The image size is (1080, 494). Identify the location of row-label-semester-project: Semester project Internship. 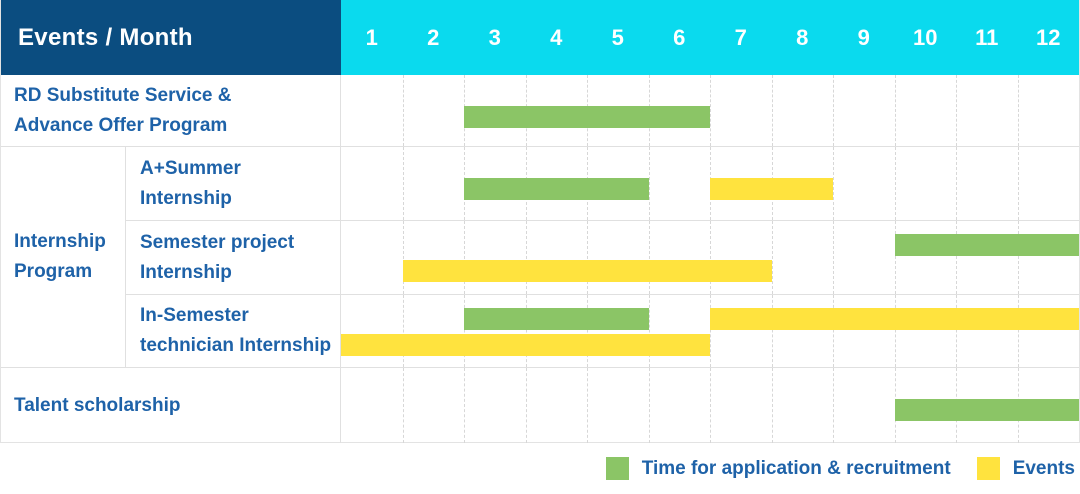
(233, 257).